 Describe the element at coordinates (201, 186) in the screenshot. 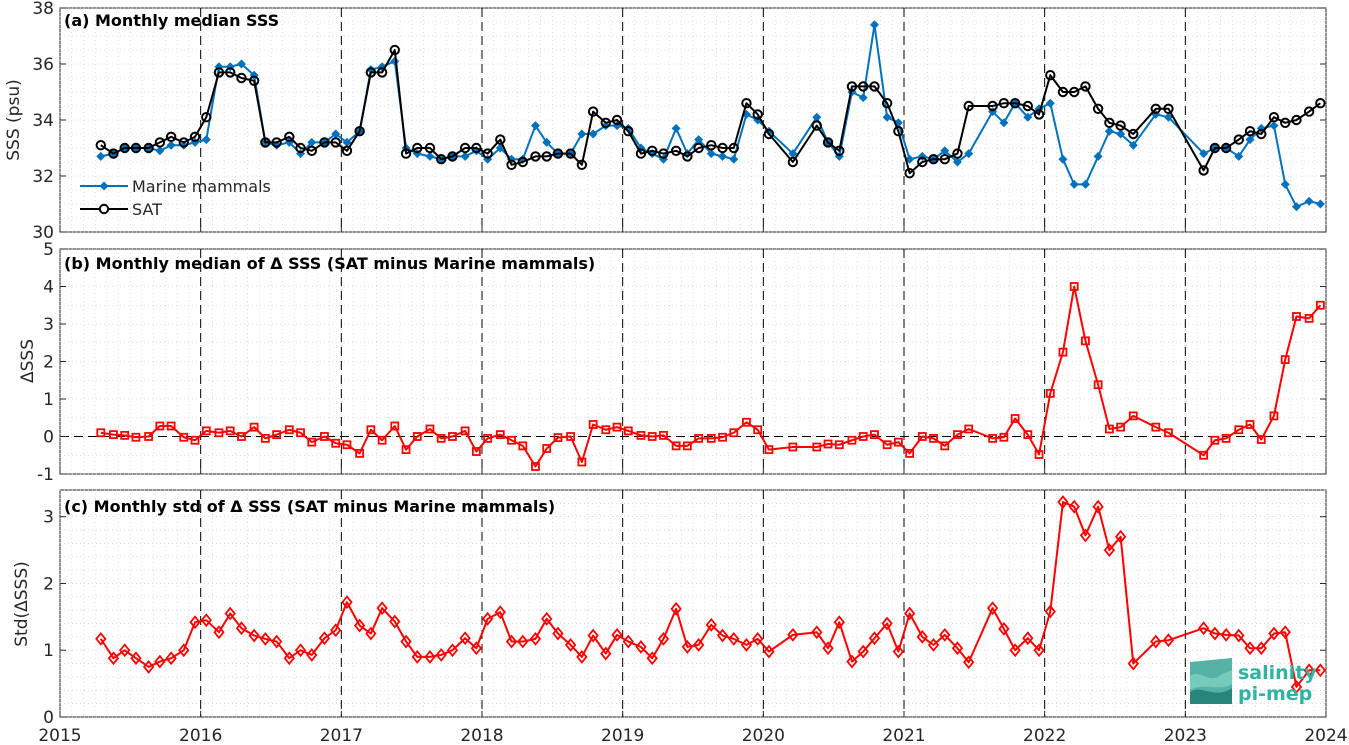

I see `legend-marine-mammals-label: Marine mammals` at that location.